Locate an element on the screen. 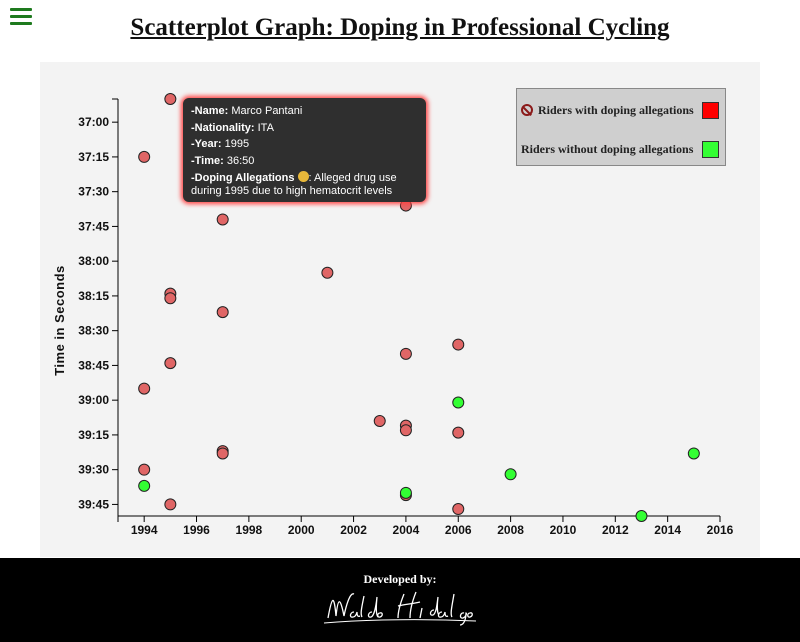  x-tick-label: 2016 is located at coordinates (720, 530).